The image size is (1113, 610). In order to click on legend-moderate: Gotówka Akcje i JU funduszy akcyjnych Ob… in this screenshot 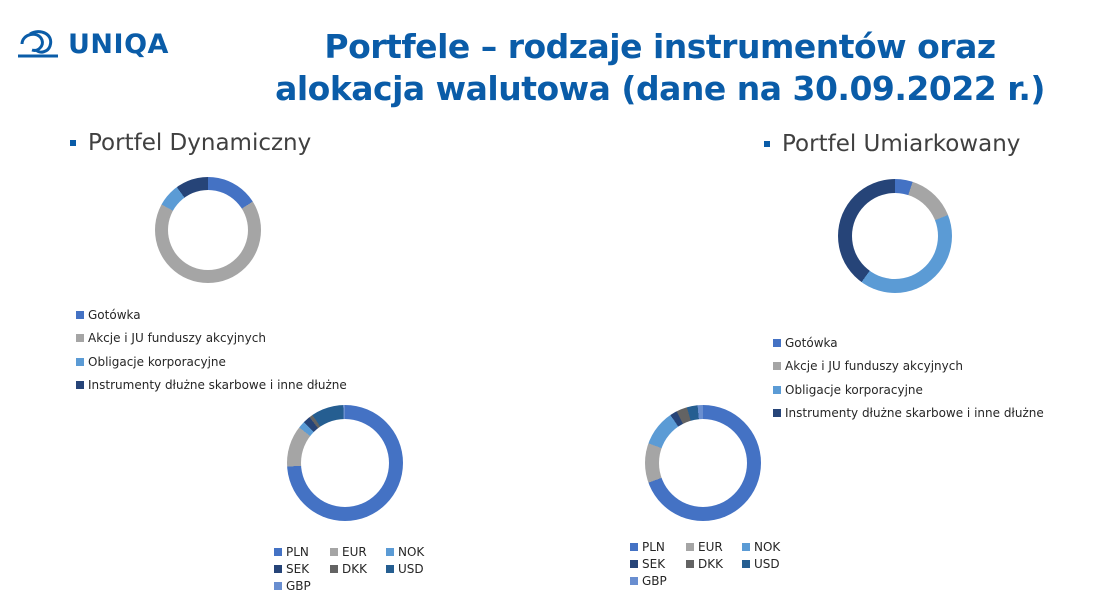, I will do `click(908, 378)`.